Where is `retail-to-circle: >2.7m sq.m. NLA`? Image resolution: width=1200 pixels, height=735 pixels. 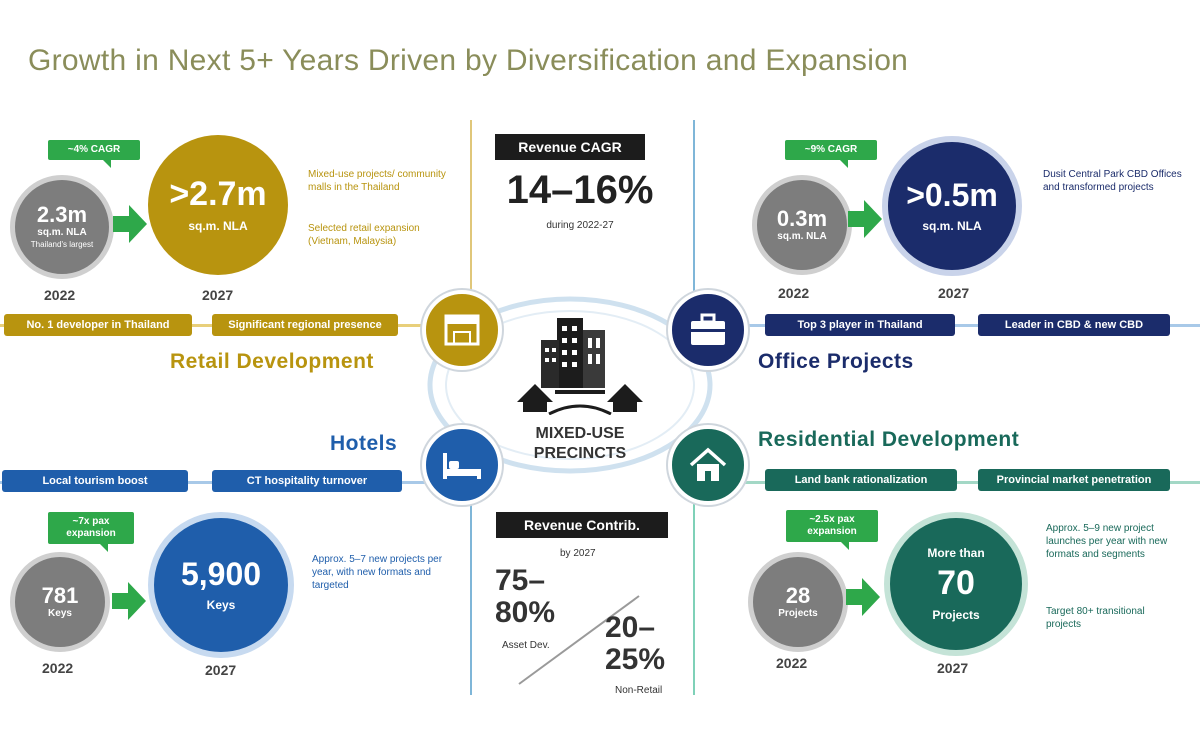 retail-to-circle: >2.7m sq.m. NLA is located at coordinates (218, 205).